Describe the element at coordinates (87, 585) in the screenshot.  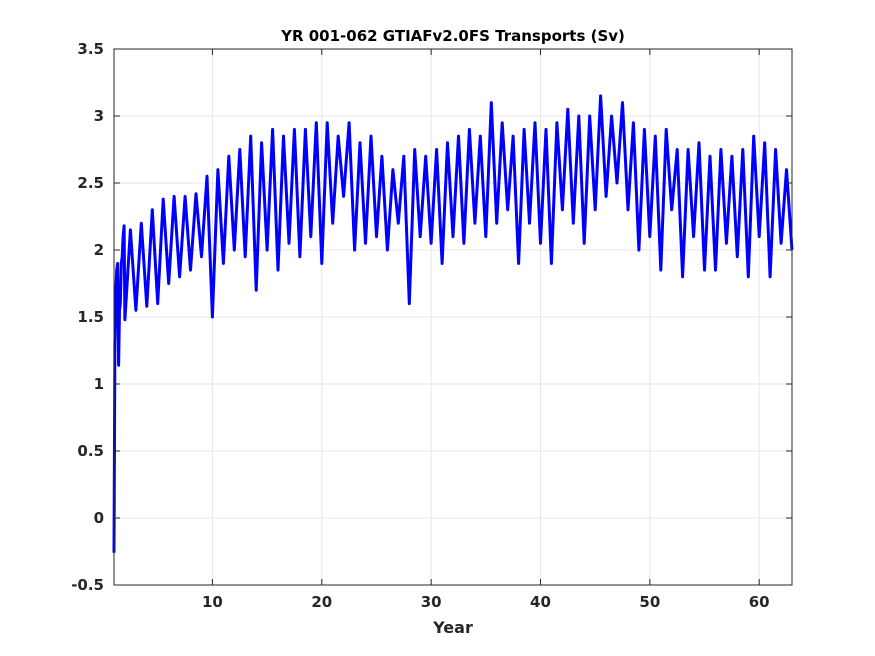
I see `y-tick-label: -0.5` at that location.